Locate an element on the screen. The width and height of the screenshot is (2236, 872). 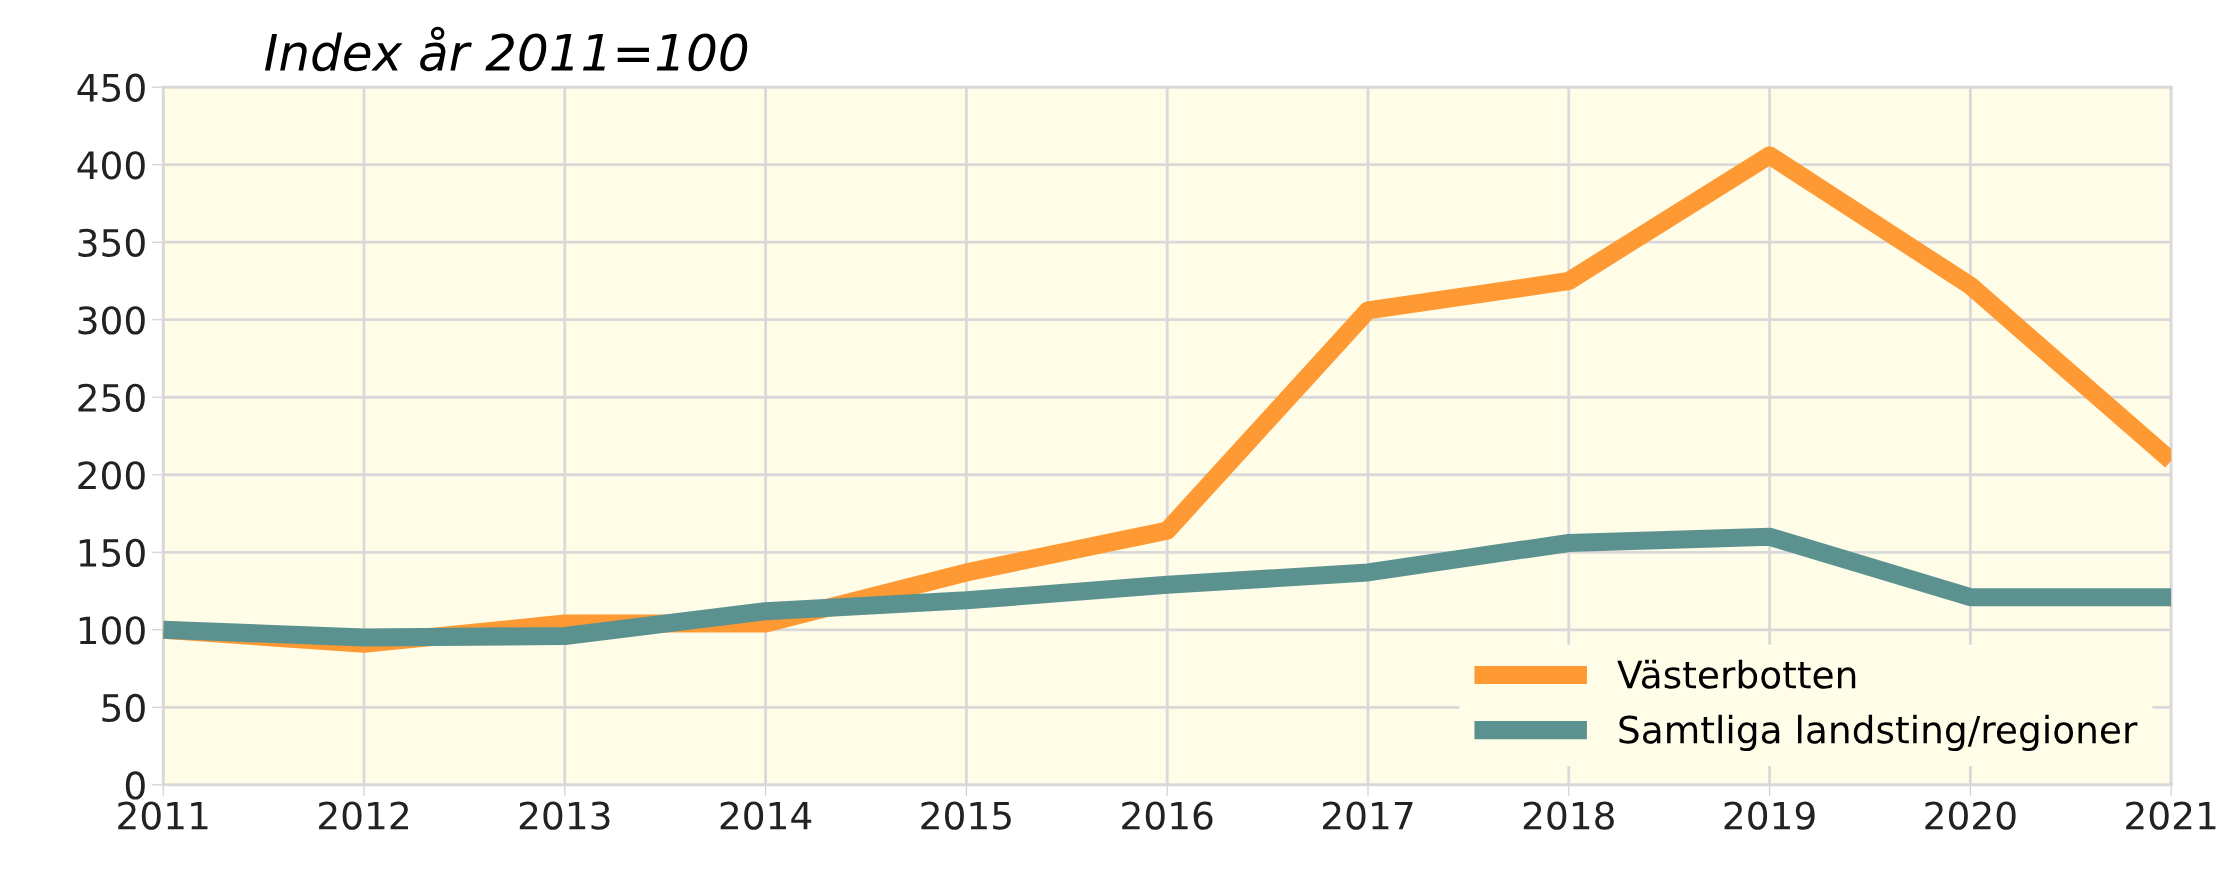
y-tick-label: 100 is located at coordinates (112, 630).